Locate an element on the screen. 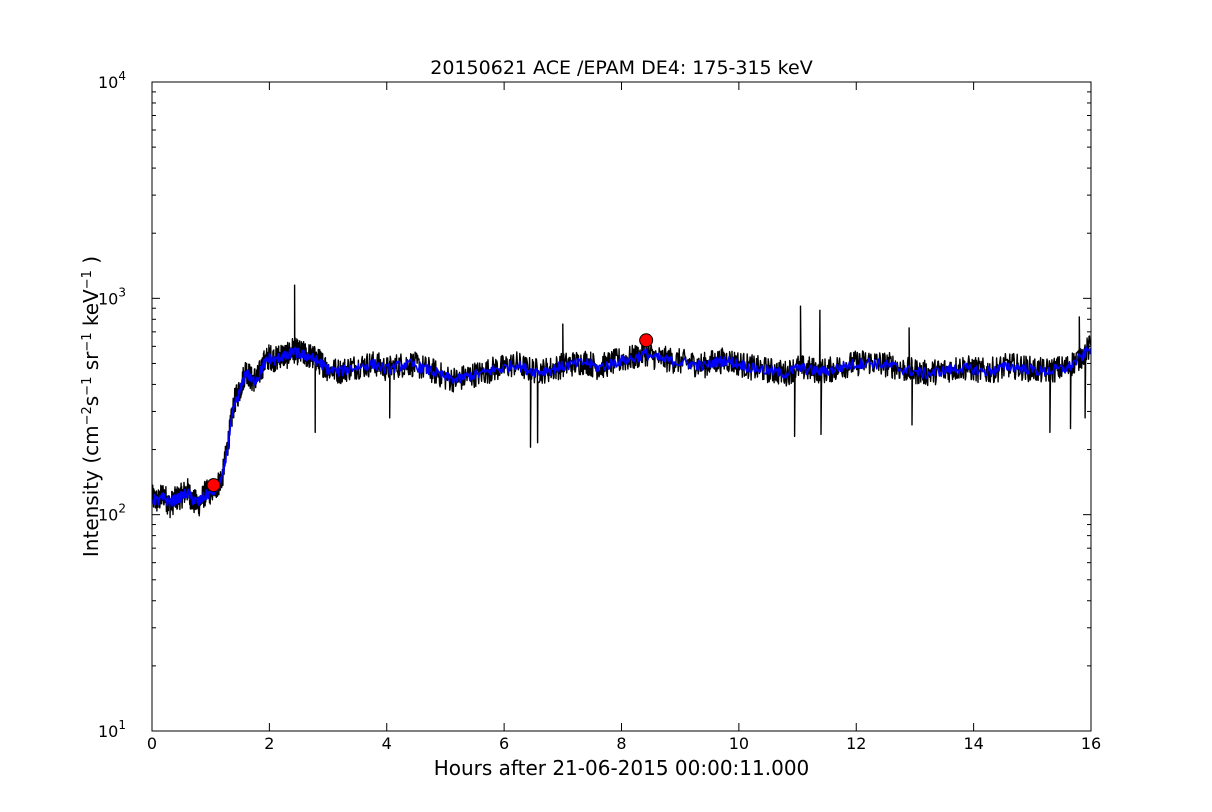 This screenshot has width=1212, height=812. chart-title: 20150621 ACE /EPAM DE4: 175-315 keV is located at coordinates (621, 68).